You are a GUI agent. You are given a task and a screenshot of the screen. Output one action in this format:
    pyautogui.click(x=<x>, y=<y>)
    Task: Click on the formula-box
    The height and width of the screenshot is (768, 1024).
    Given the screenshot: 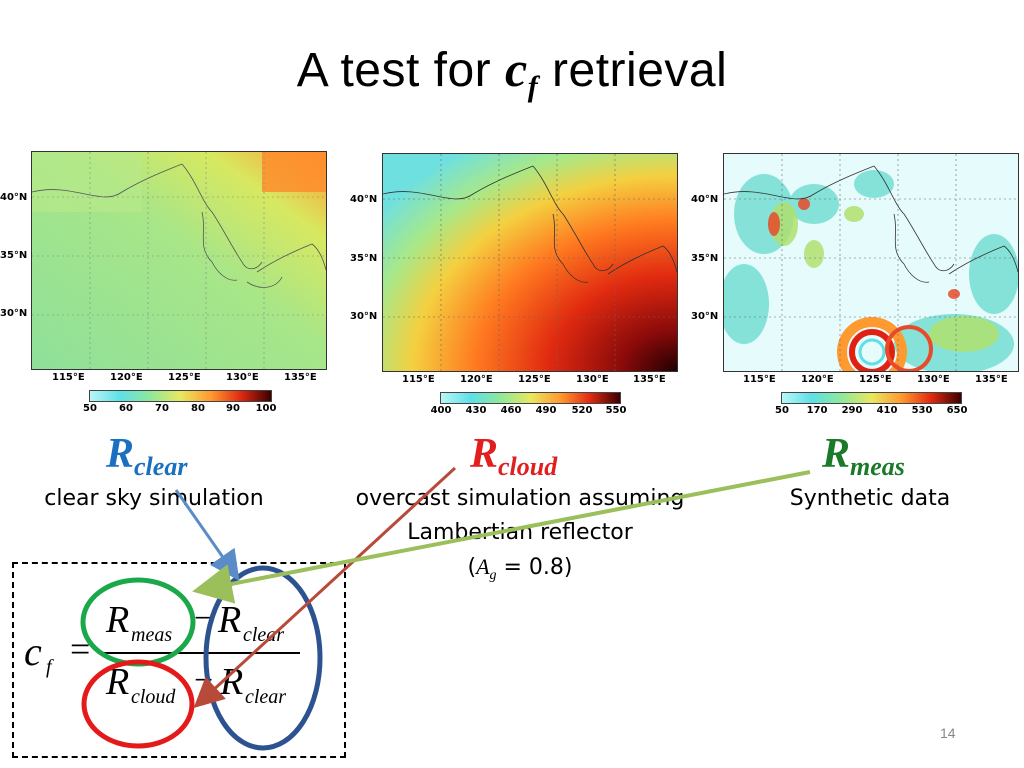 What is the action you would take?
    pyautogui.click(x=179, y=660)
    